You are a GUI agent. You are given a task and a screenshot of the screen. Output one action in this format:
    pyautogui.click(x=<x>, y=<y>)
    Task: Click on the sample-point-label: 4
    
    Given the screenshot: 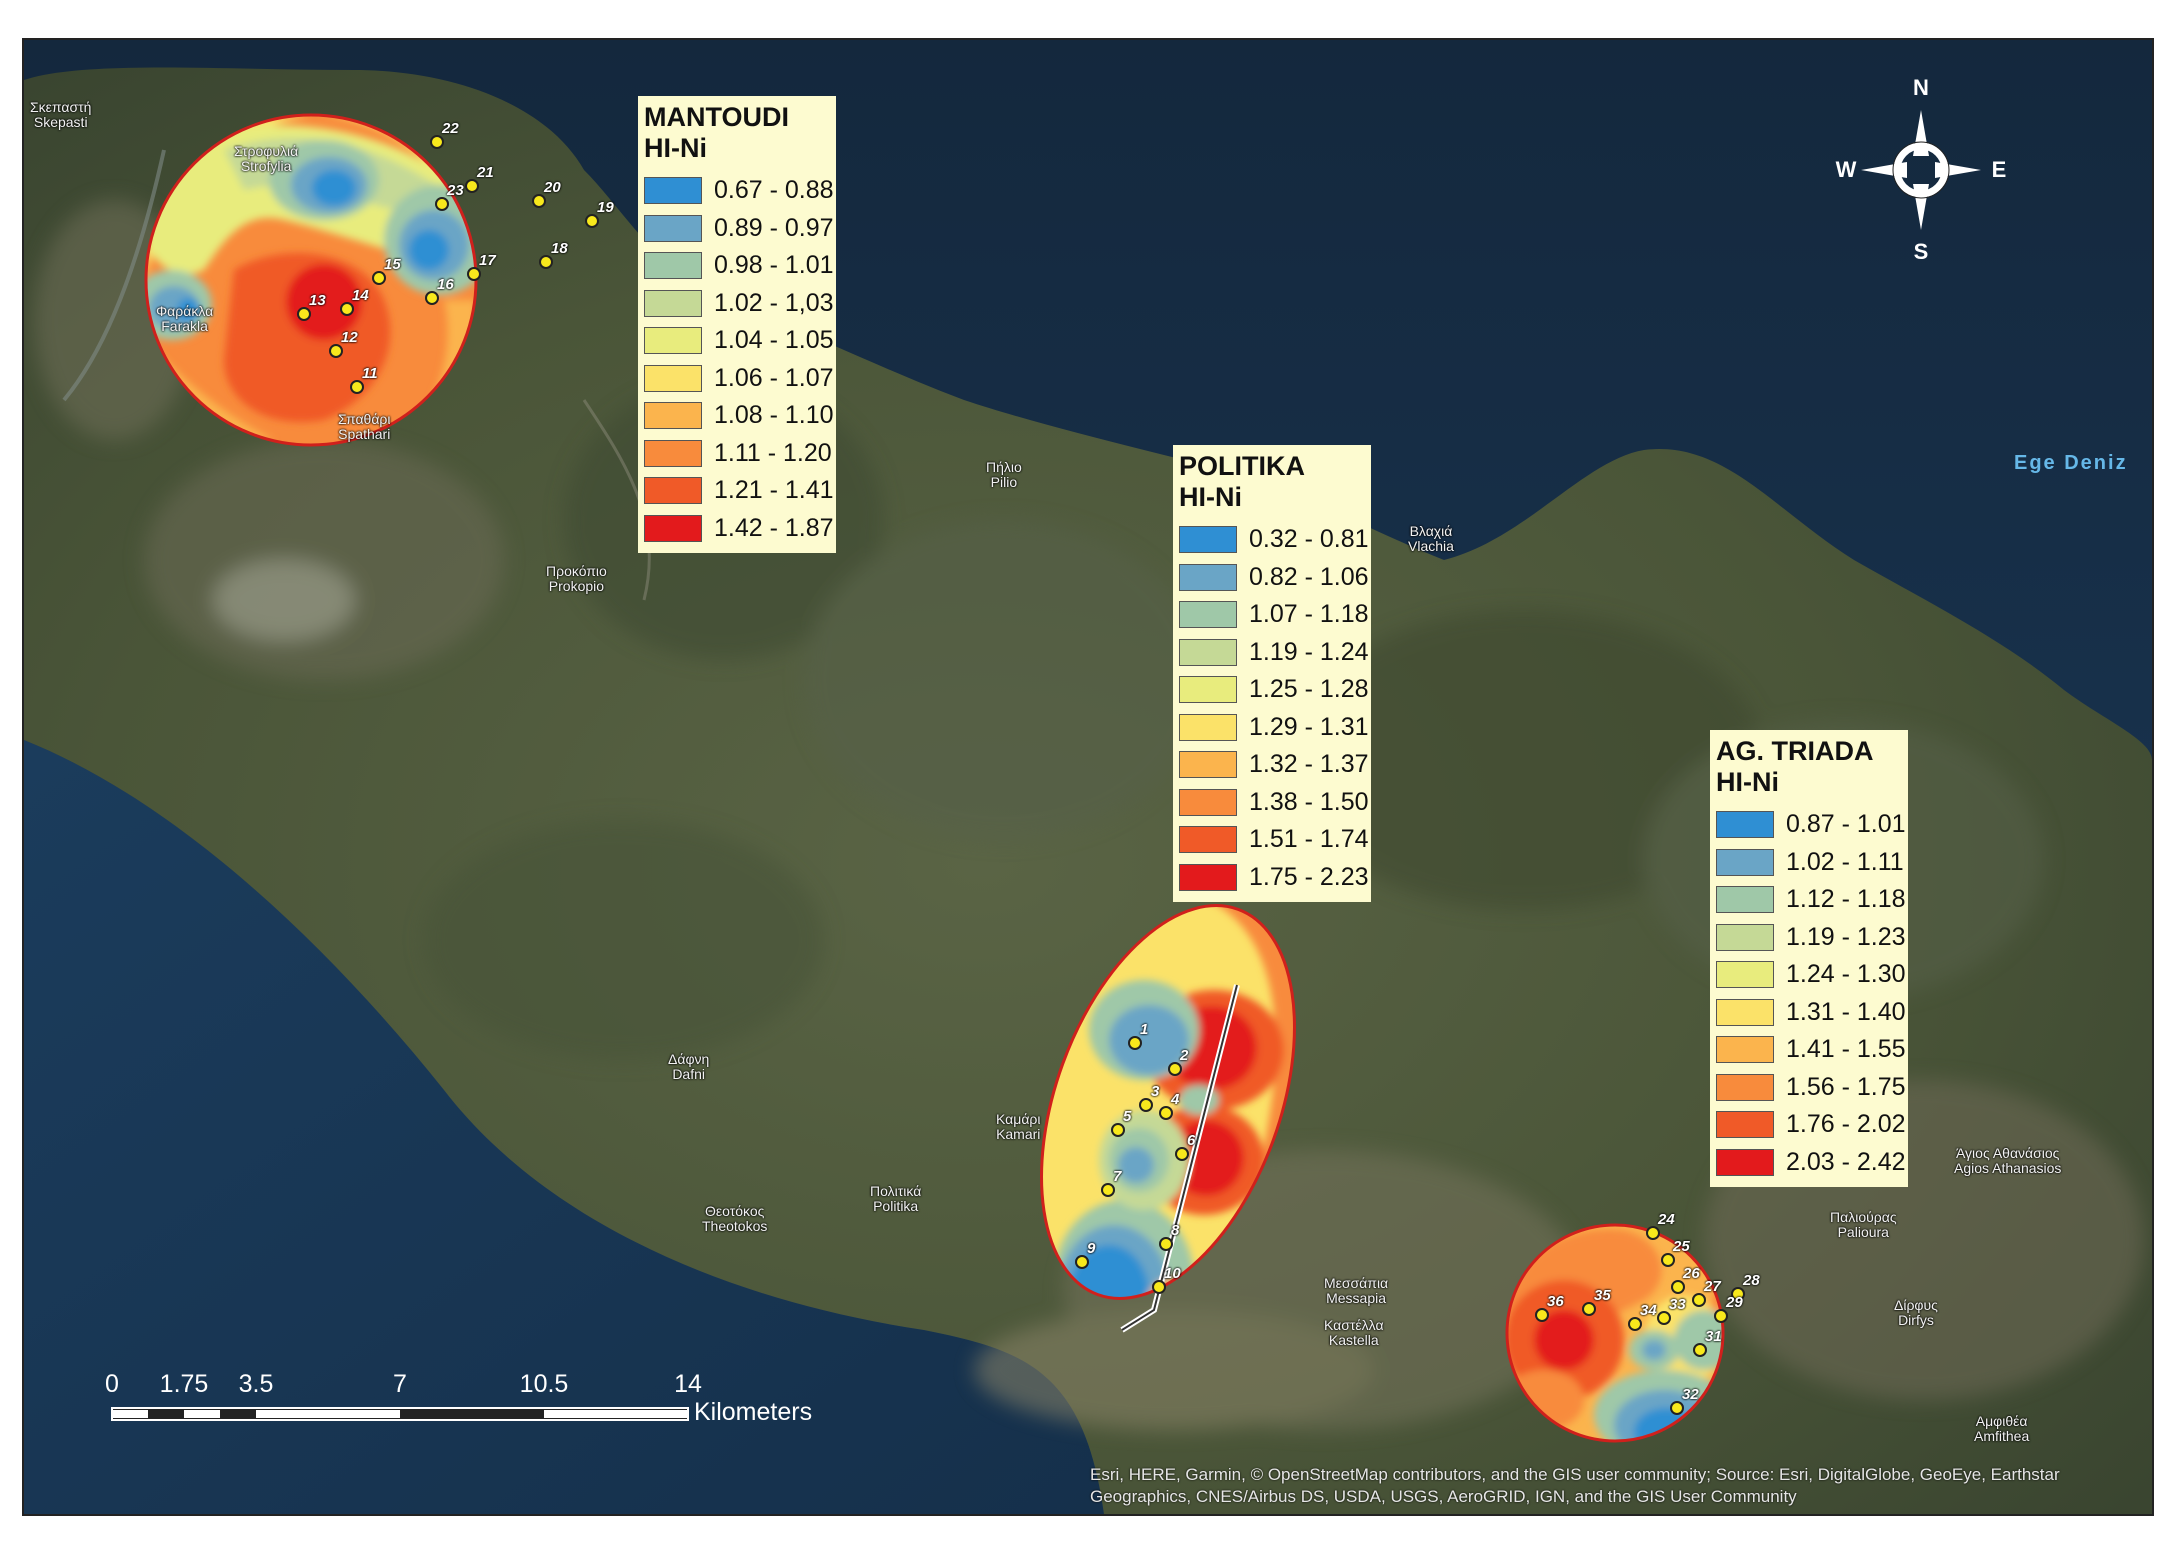 What is the action you would take?
    pyautogui.click(x=1175, y=1099)
    